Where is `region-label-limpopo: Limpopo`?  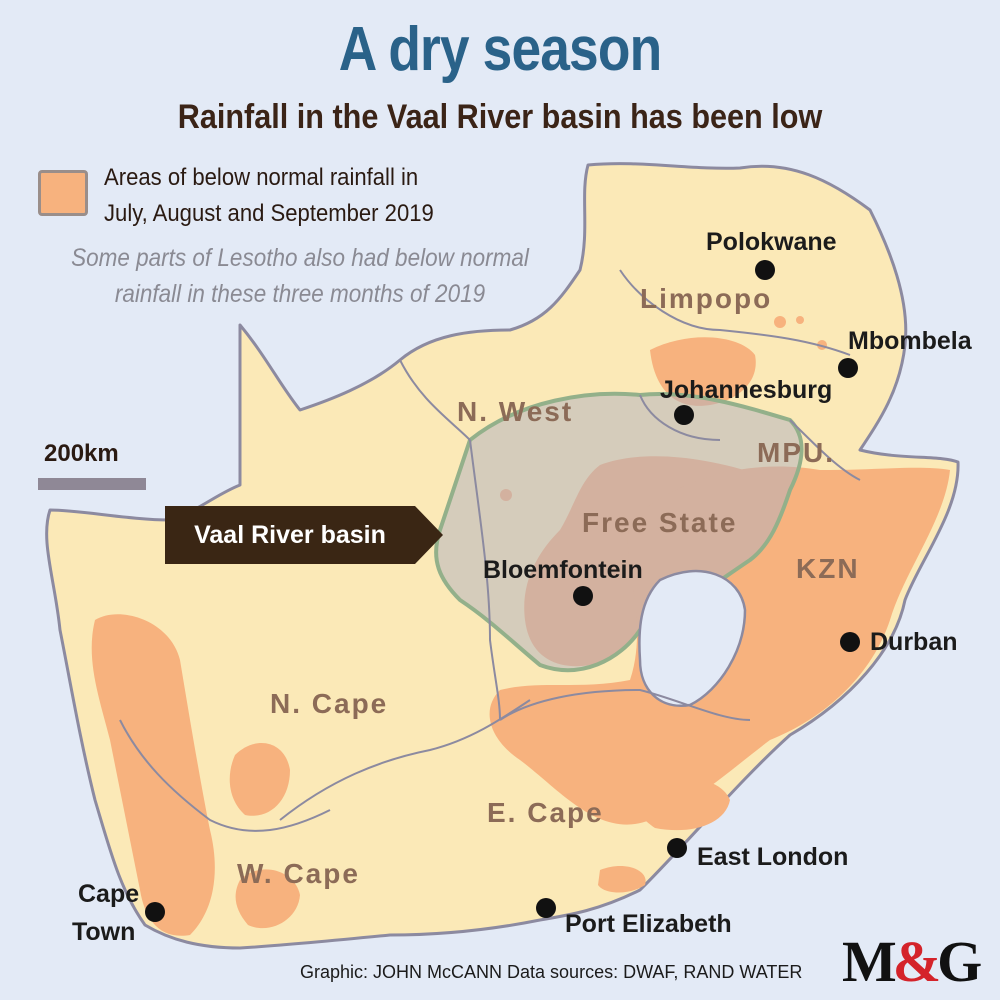 region-label-limpopo: Limpopo is located at coordinates (706, 298).